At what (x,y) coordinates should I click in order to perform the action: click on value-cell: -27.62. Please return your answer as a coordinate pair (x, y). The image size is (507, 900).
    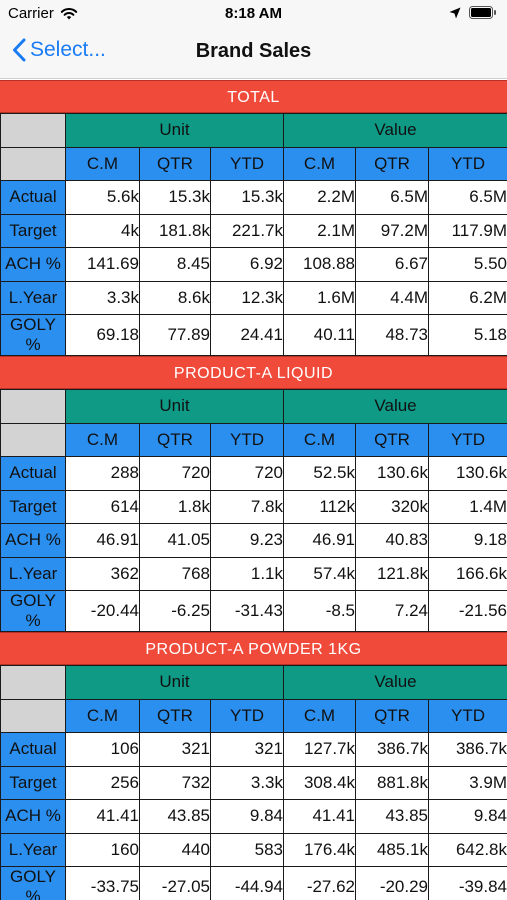
    Looking at the image, I should click on (320, 883).